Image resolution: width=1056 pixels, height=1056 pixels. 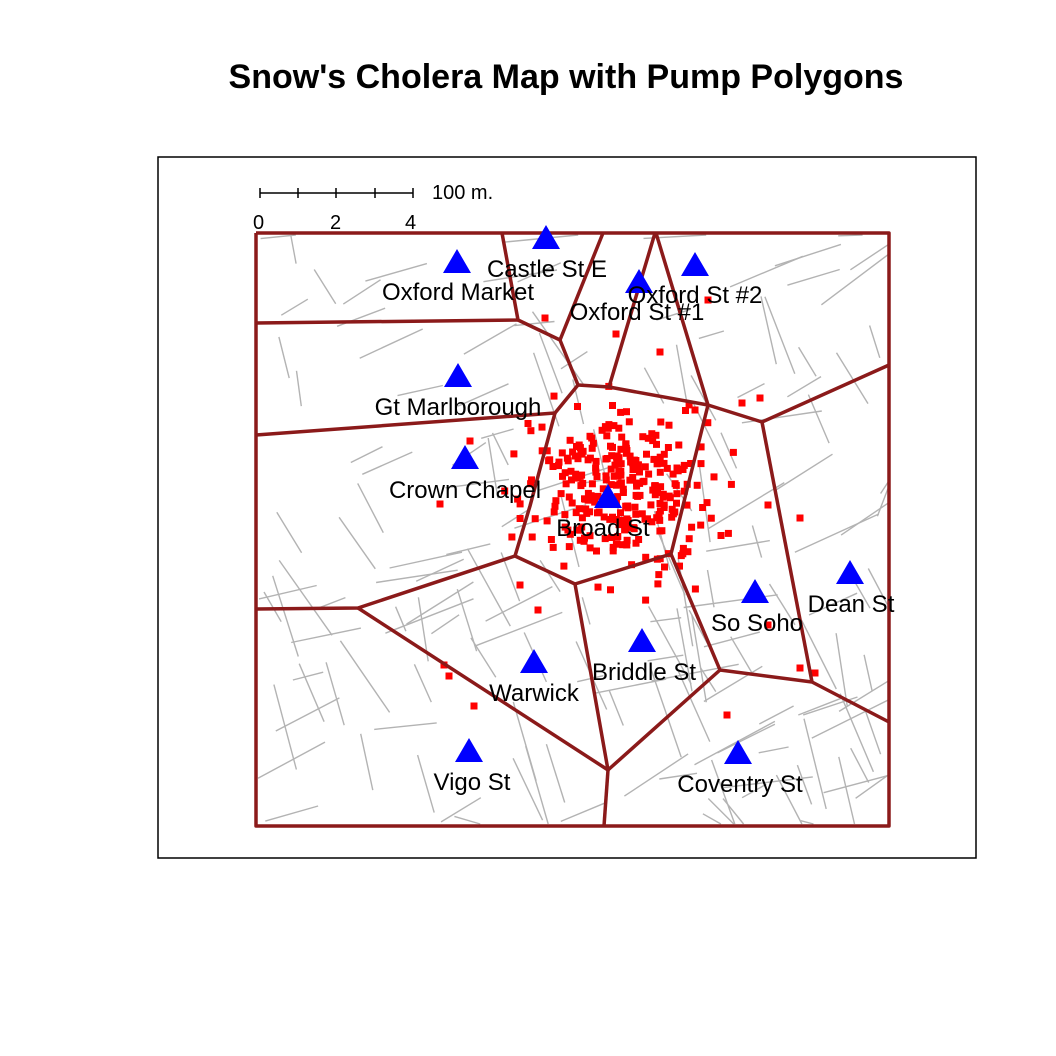 What do you see at coordinates (472, 782) in the screenshot?
I see `pump-label: Vigo St` at bounding box center [472, 782].